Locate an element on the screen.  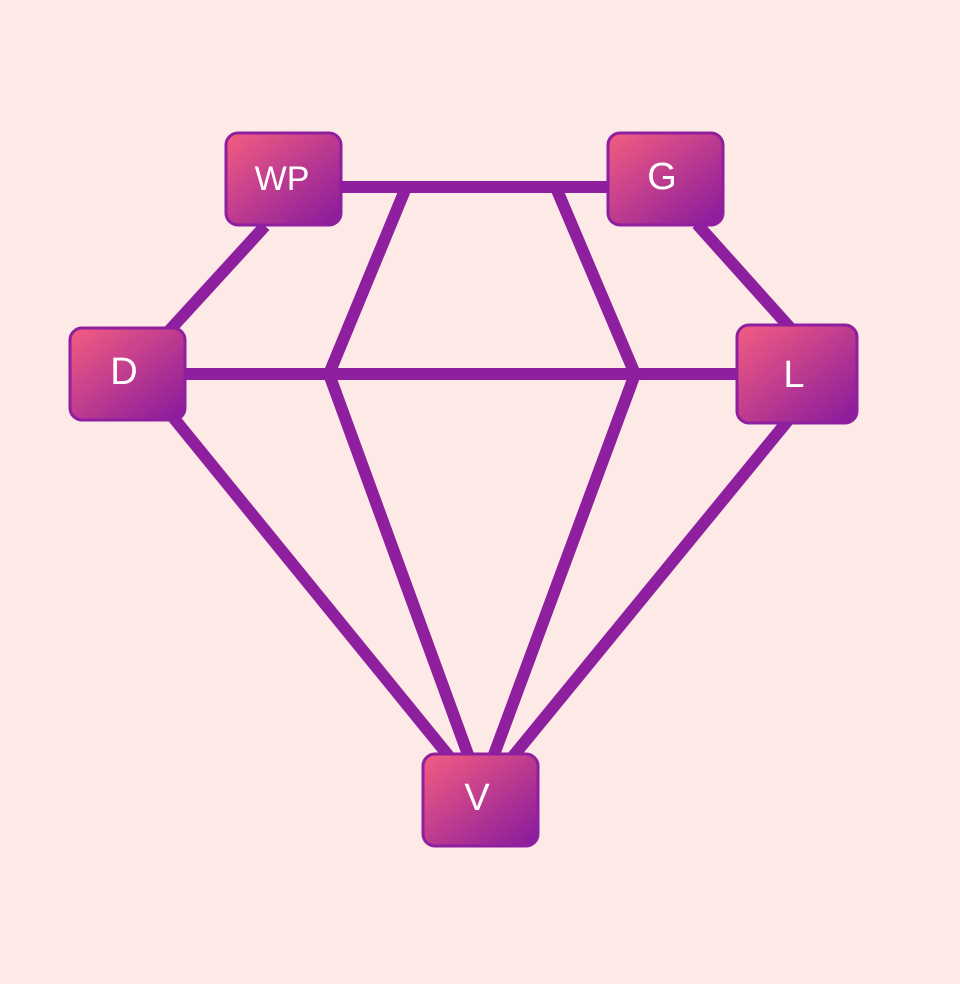
node: D is located at coordinates (127, 374).